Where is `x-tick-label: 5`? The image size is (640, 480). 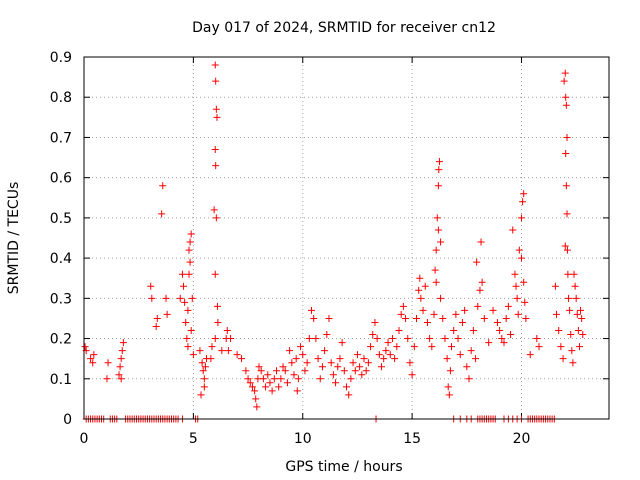 x-tick-label: 5 is located at coordinates (193, 439).